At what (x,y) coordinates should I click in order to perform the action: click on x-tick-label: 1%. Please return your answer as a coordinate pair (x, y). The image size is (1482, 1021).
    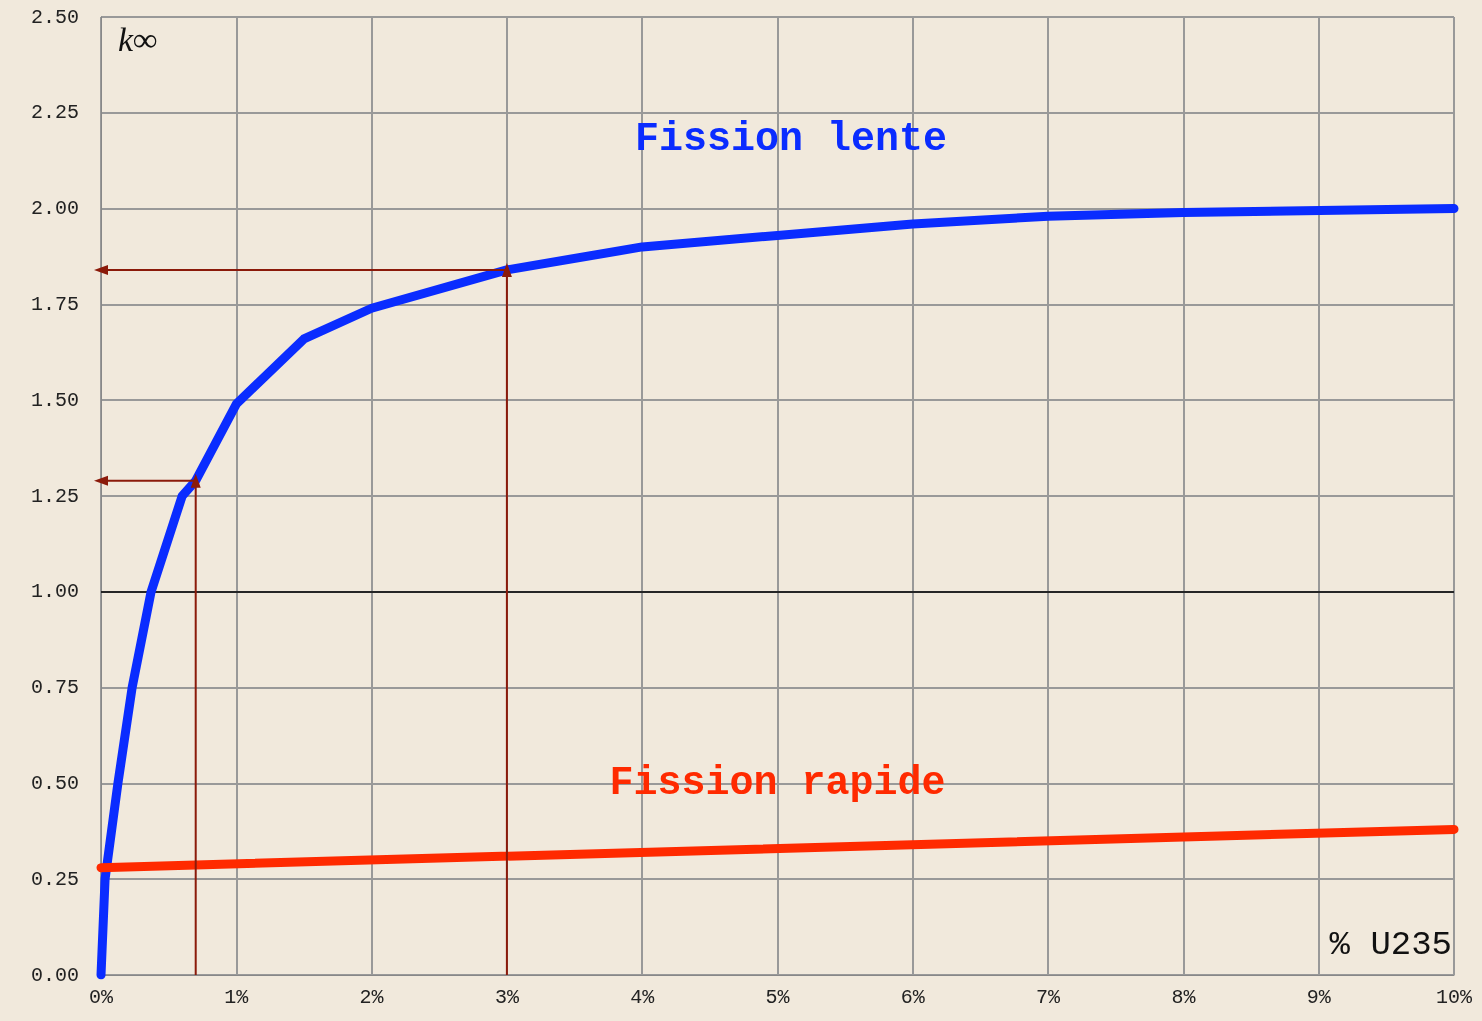
    Looking at the image, I should click on (237, 997).